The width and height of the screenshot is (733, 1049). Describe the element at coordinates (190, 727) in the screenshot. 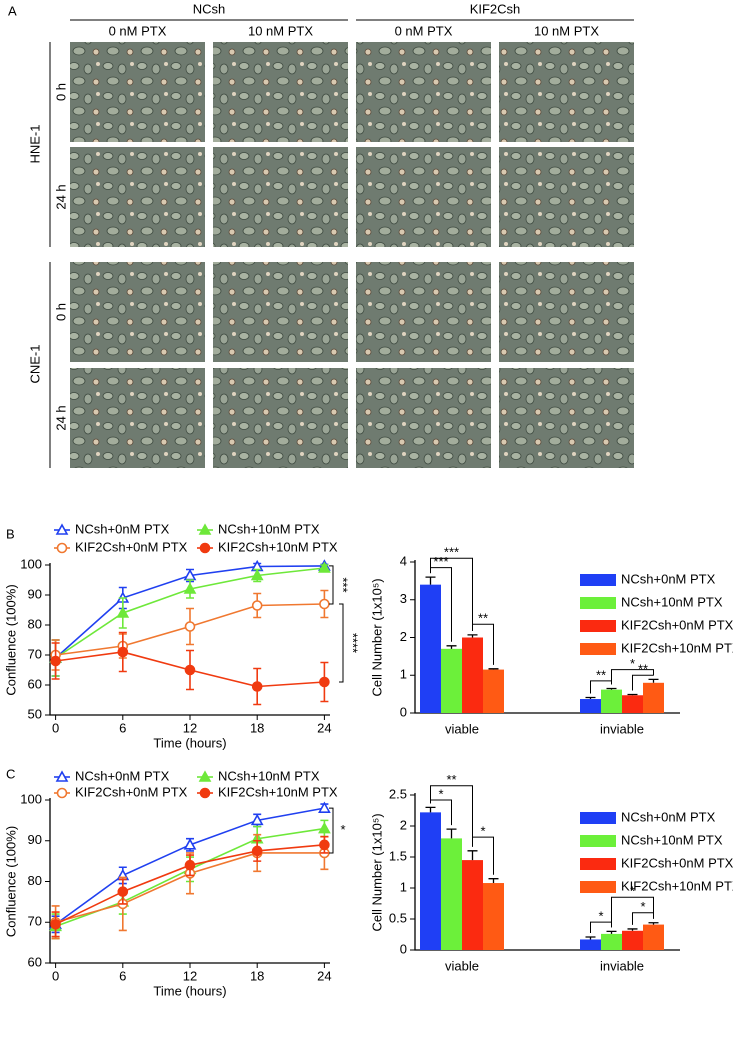

I see `x-tick-label: 12` at that location.